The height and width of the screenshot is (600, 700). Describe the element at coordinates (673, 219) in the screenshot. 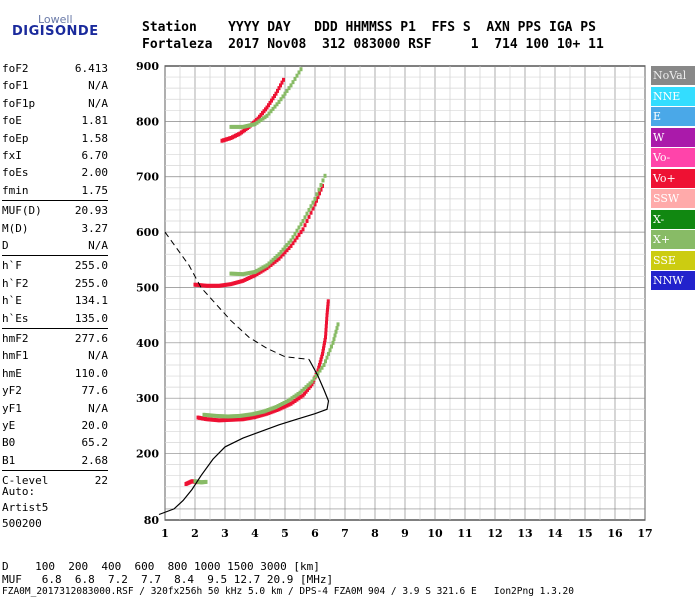

I see `legend-item-x-: X-` at that location.